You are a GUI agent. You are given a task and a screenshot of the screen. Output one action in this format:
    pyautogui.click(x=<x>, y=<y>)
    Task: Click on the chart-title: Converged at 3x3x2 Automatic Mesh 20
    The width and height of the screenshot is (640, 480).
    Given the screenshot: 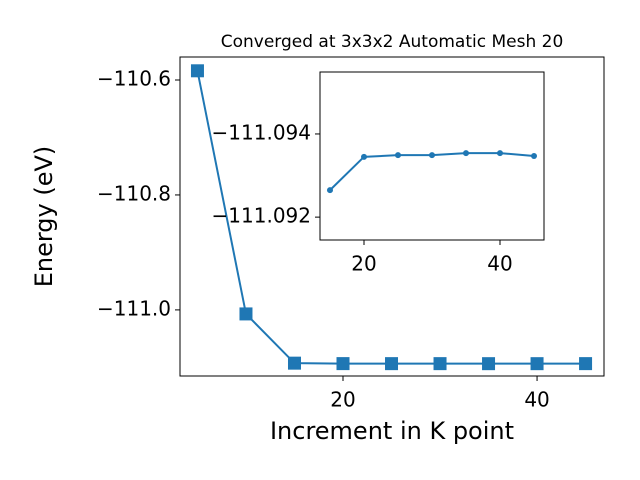 What is the action you would take?
    pyautogui.click(x=392, y=42)
    